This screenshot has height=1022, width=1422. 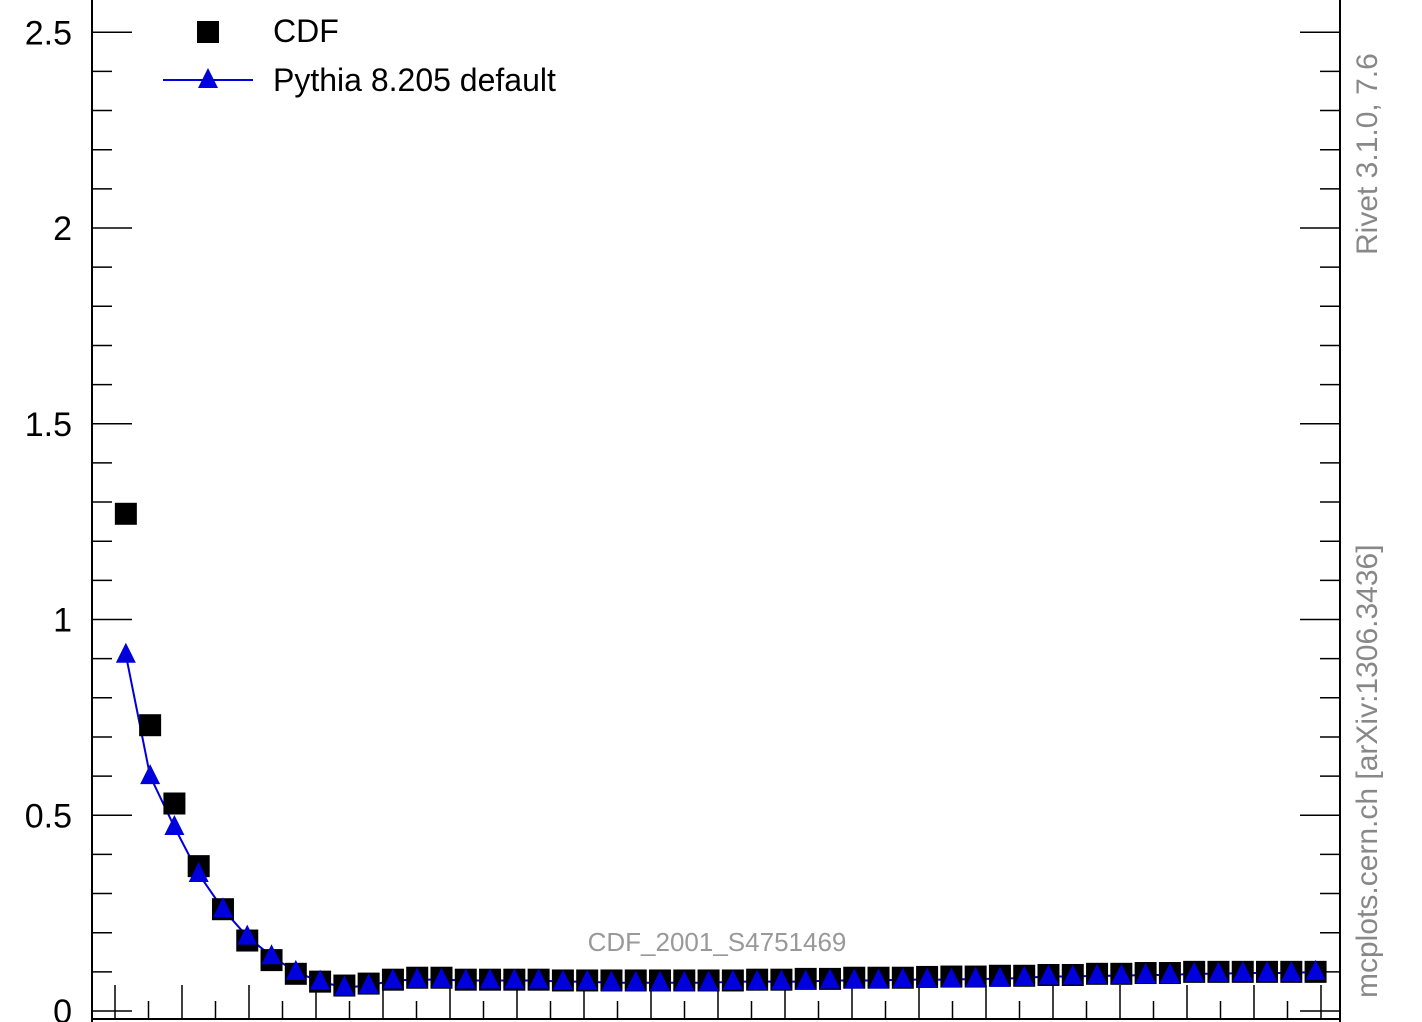 What do you see at coordinates (62, 1007) in the screenshot?
I see `y-tick-label: 0` at bounding box center [62, 1007].